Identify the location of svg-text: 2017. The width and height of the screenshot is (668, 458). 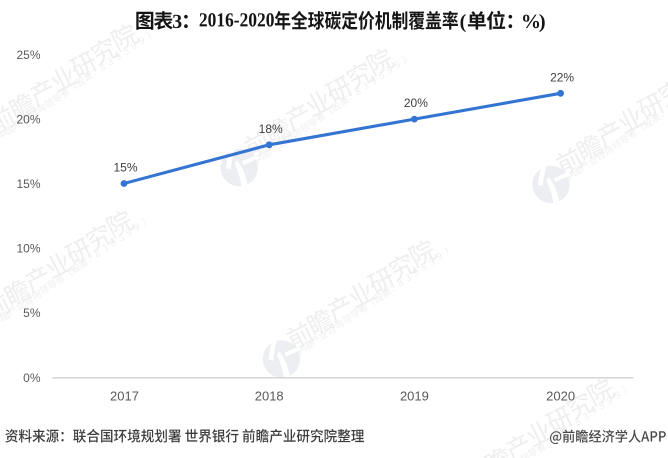
(124, 396).